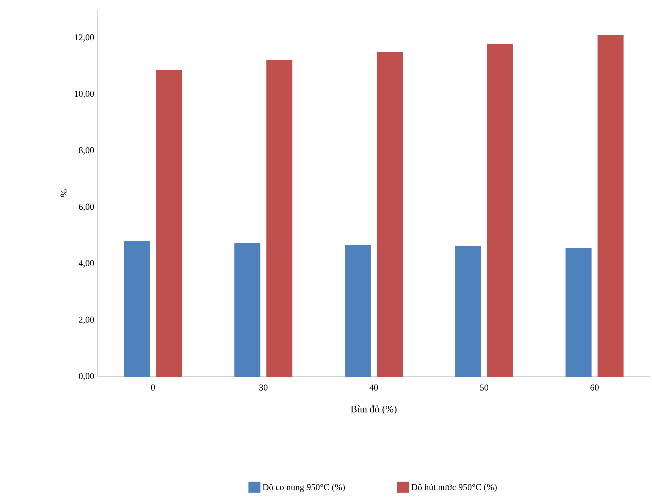  Describe the element at coordinates (84, 94) in the screenshot. I see `y-tick-label: 10,00` at that location.